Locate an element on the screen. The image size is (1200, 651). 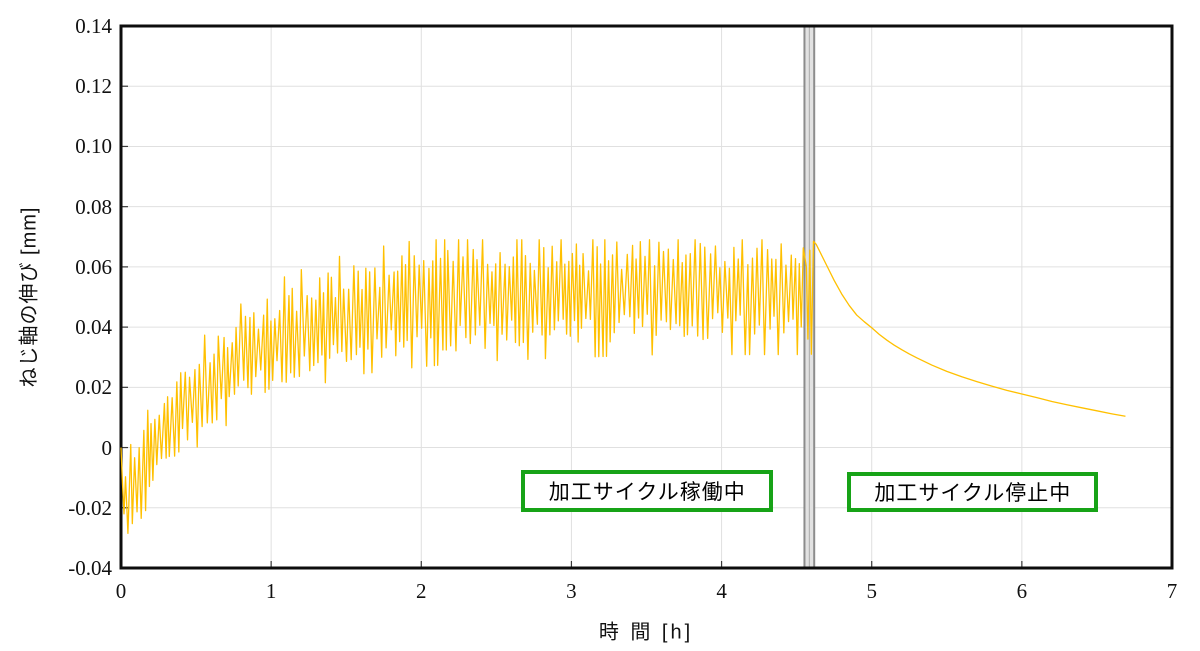
annotation-machining-cycle-stopped-label: 加工サイクル停止中 is located at coordinates (973, 493).